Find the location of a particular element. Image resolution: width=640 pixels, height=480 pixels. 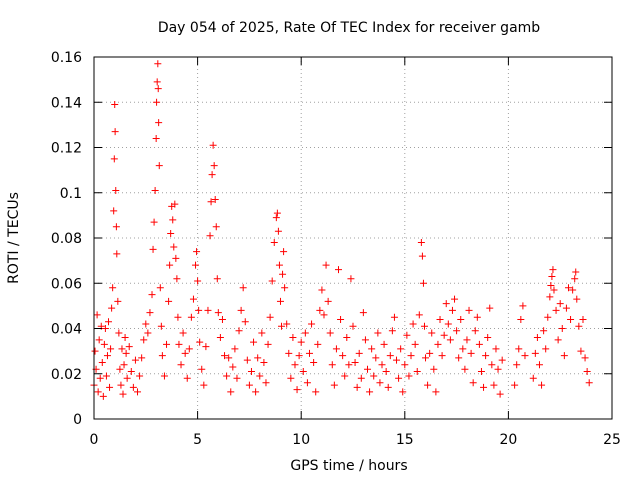

y-tick-label: 0.08 is located at coordinates (66, 239).